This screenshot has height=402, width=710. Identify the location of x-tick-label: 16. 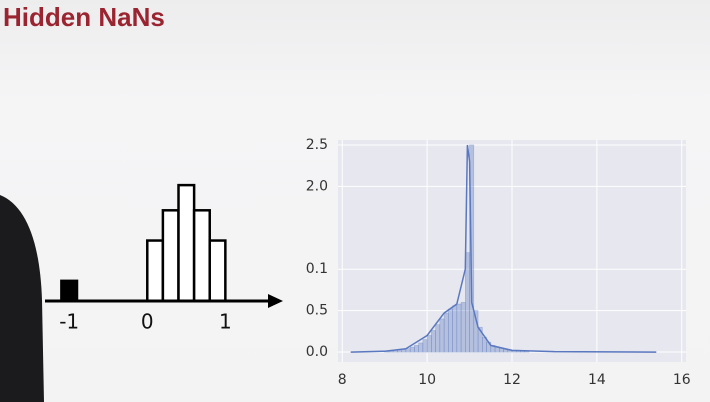
(682, 380).